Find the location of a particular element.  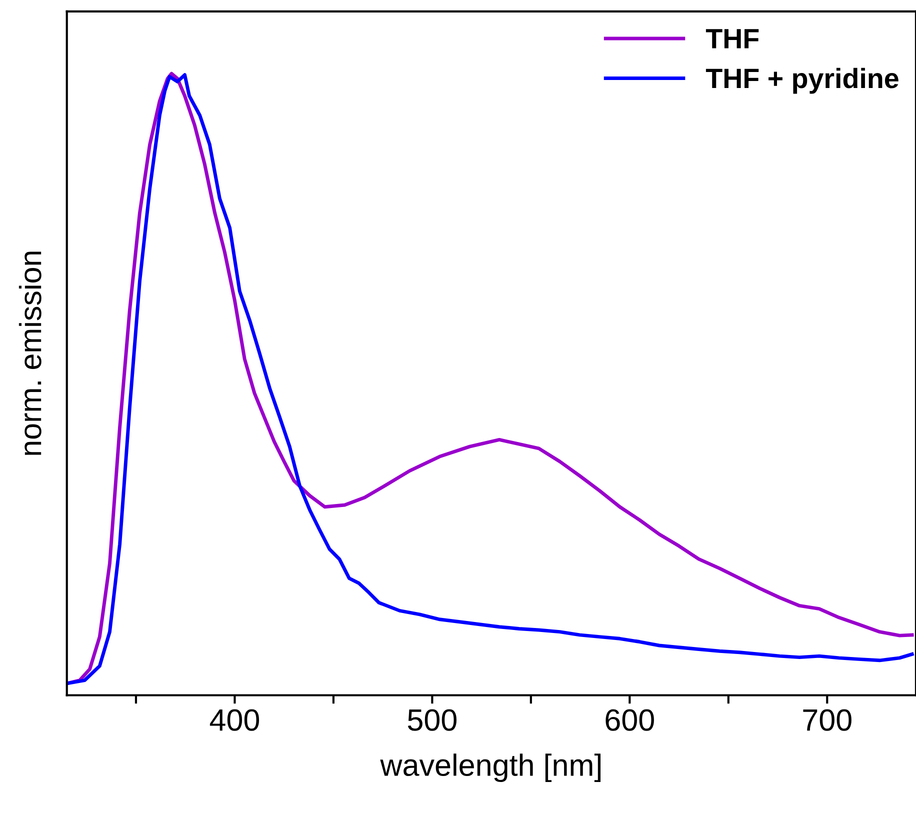

x-tick-label: 400 is located at coordinates (235, 720).